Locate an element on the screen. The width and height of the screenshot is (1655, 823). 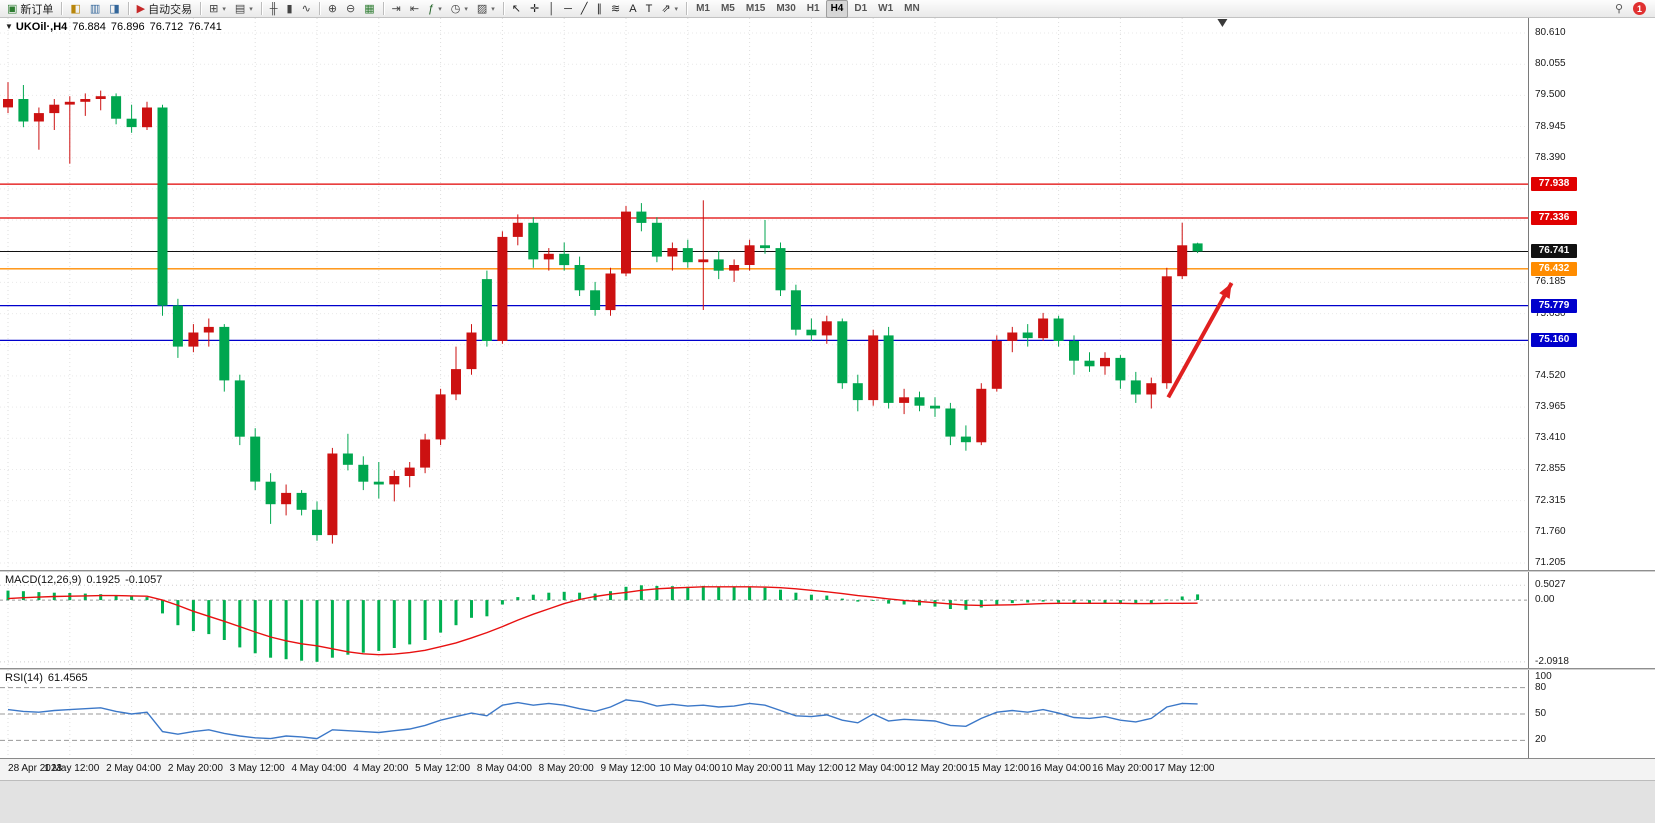
macd-indicator-pane: MACD(12,26,9) 0.1925 -0.1057 is located at coordinates (764, 620).